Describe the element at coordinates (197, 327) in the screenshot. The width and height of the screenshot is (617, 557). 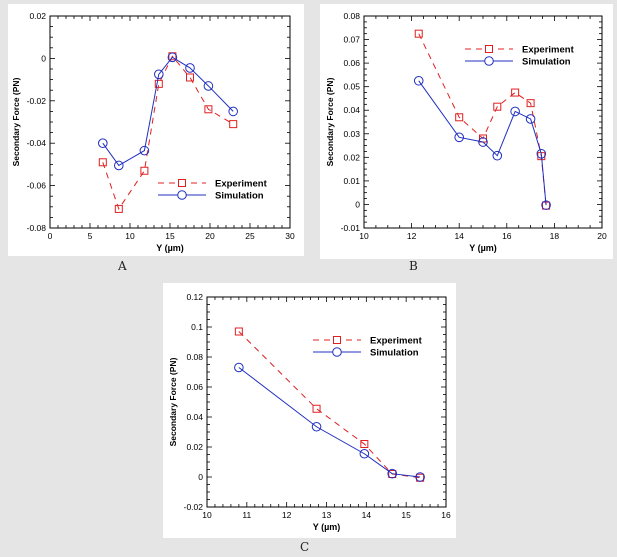
I see `y-tick-label: 0.1` at that location.